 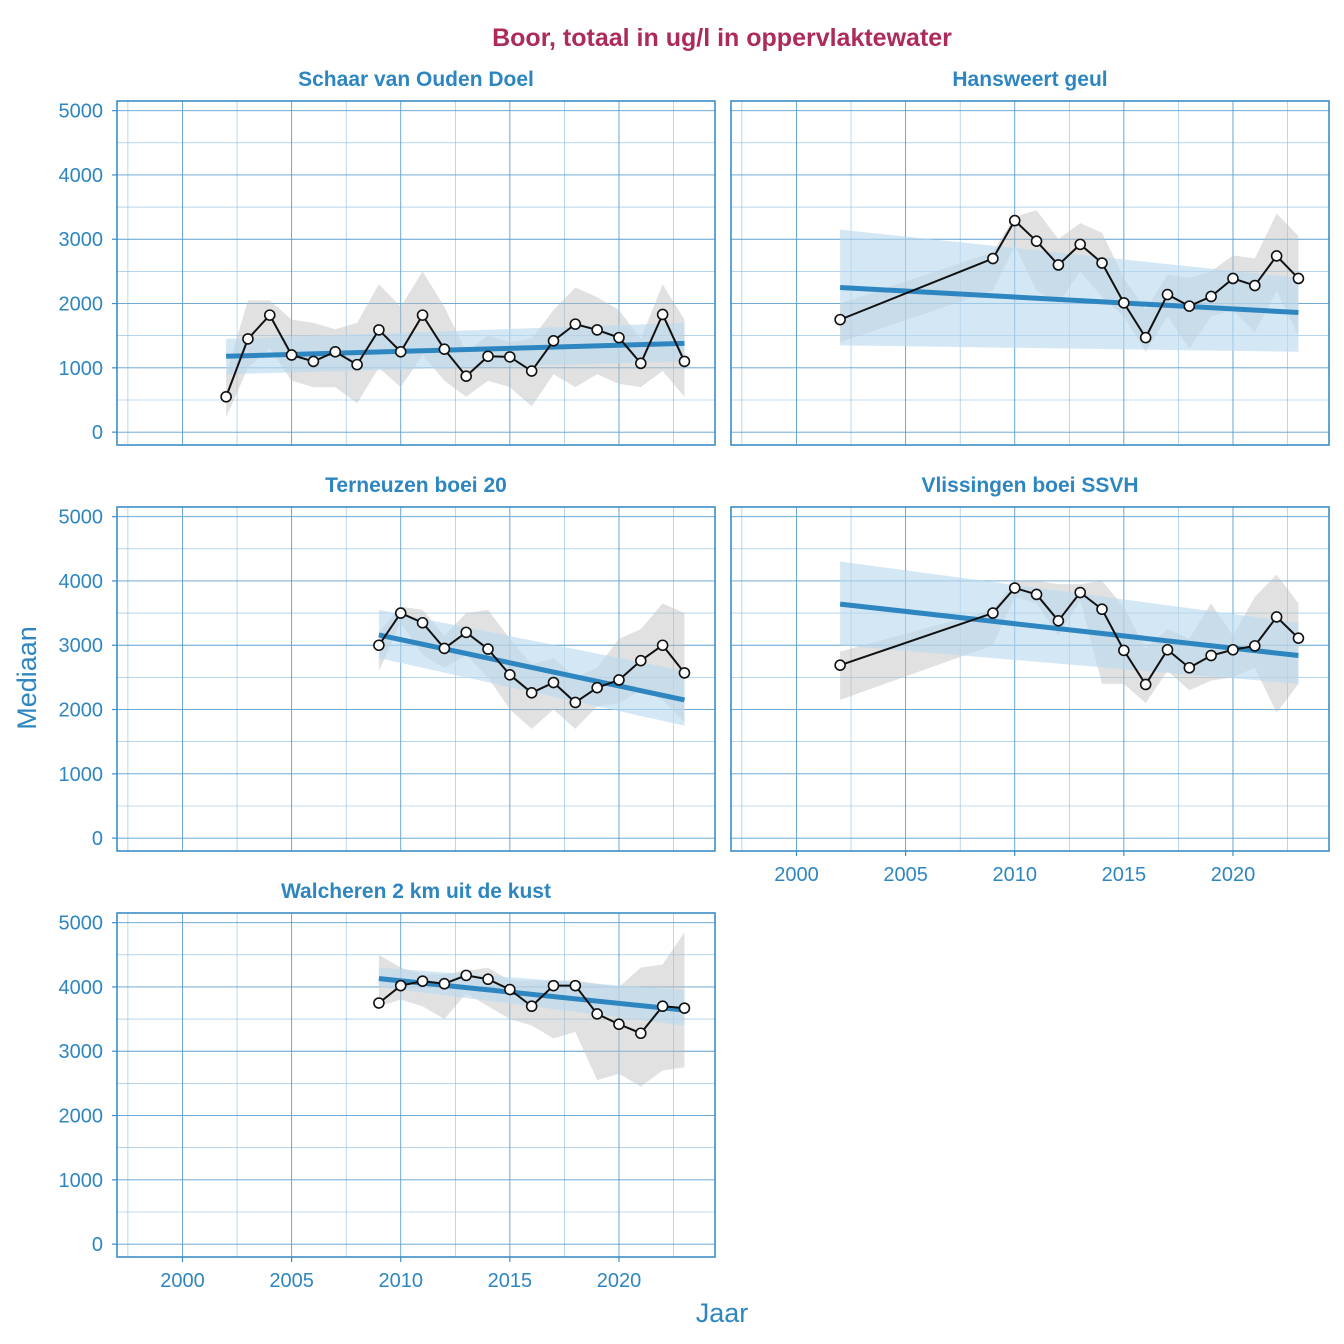 I want to click on x-tick-label: 2010, so click(x=400, y=1281).